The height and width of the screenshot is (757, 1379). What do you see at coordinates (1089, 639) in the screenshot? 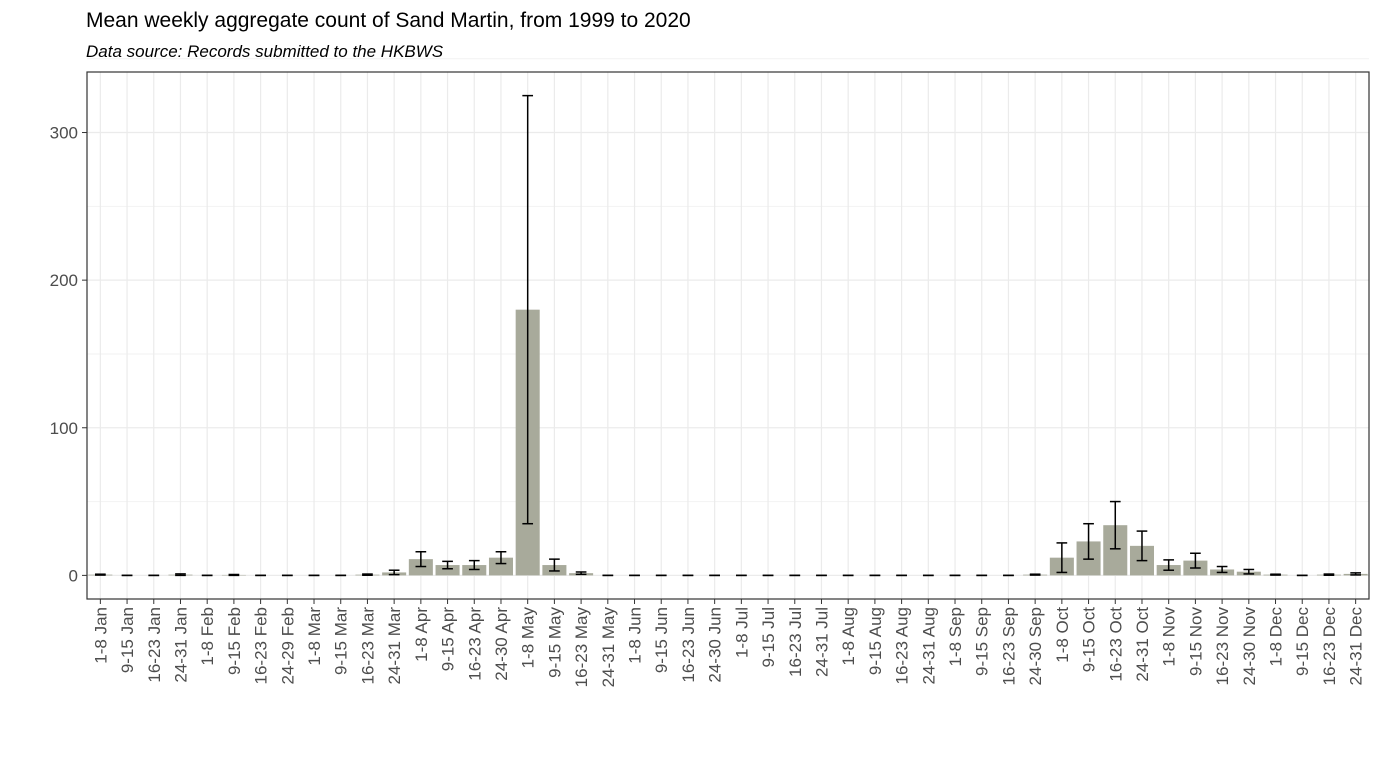
I see `x-tick-label: 9-15 Oct` at bounding box center [1089, 639].